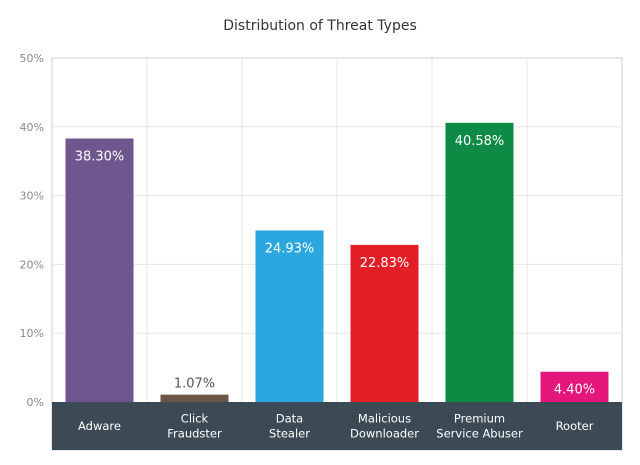  I want to click on x-axis-band, so click(337, 426).